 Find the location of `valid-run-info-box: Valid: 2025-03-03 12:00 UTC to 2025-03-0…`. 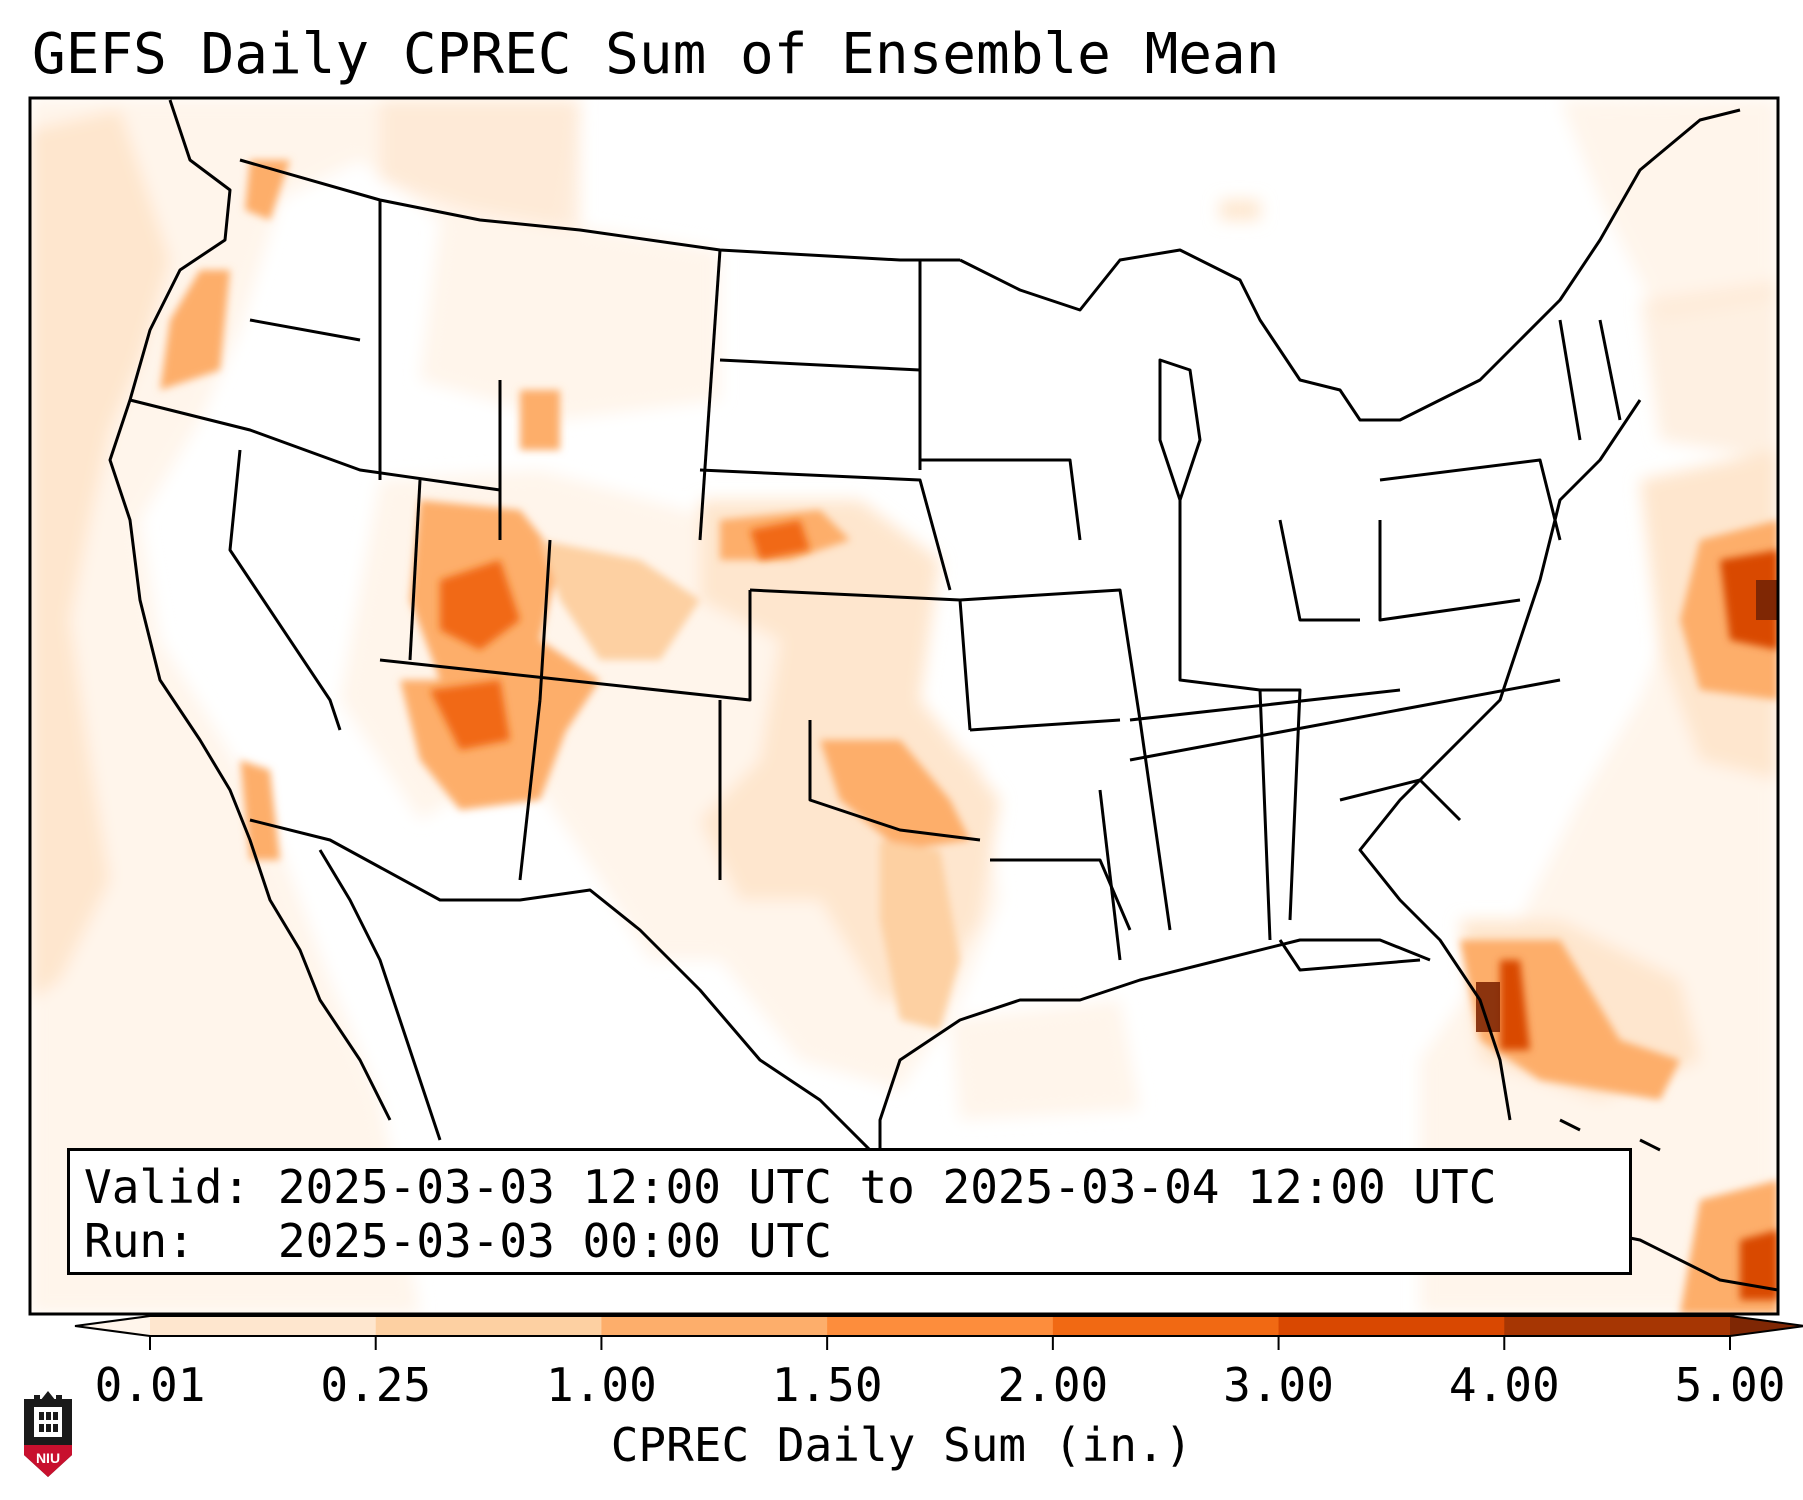

valid-run-info-box: Valid: 2025-03-03 12:00 UTC to 2025-03-0… is located at coordinates (849, 1211).